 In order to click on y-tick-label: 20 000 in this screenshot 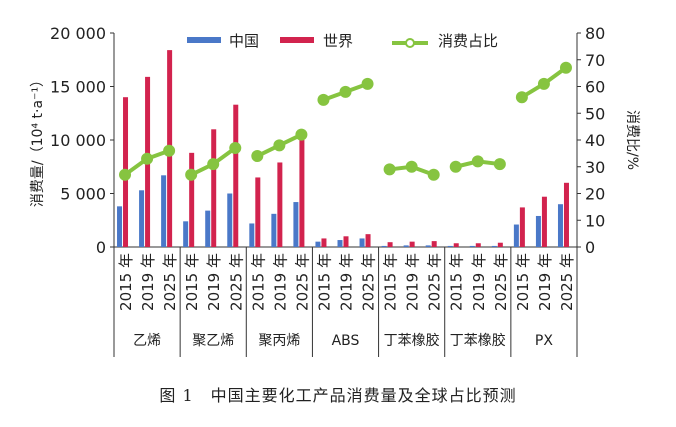, I will do `click(78, 33)`.